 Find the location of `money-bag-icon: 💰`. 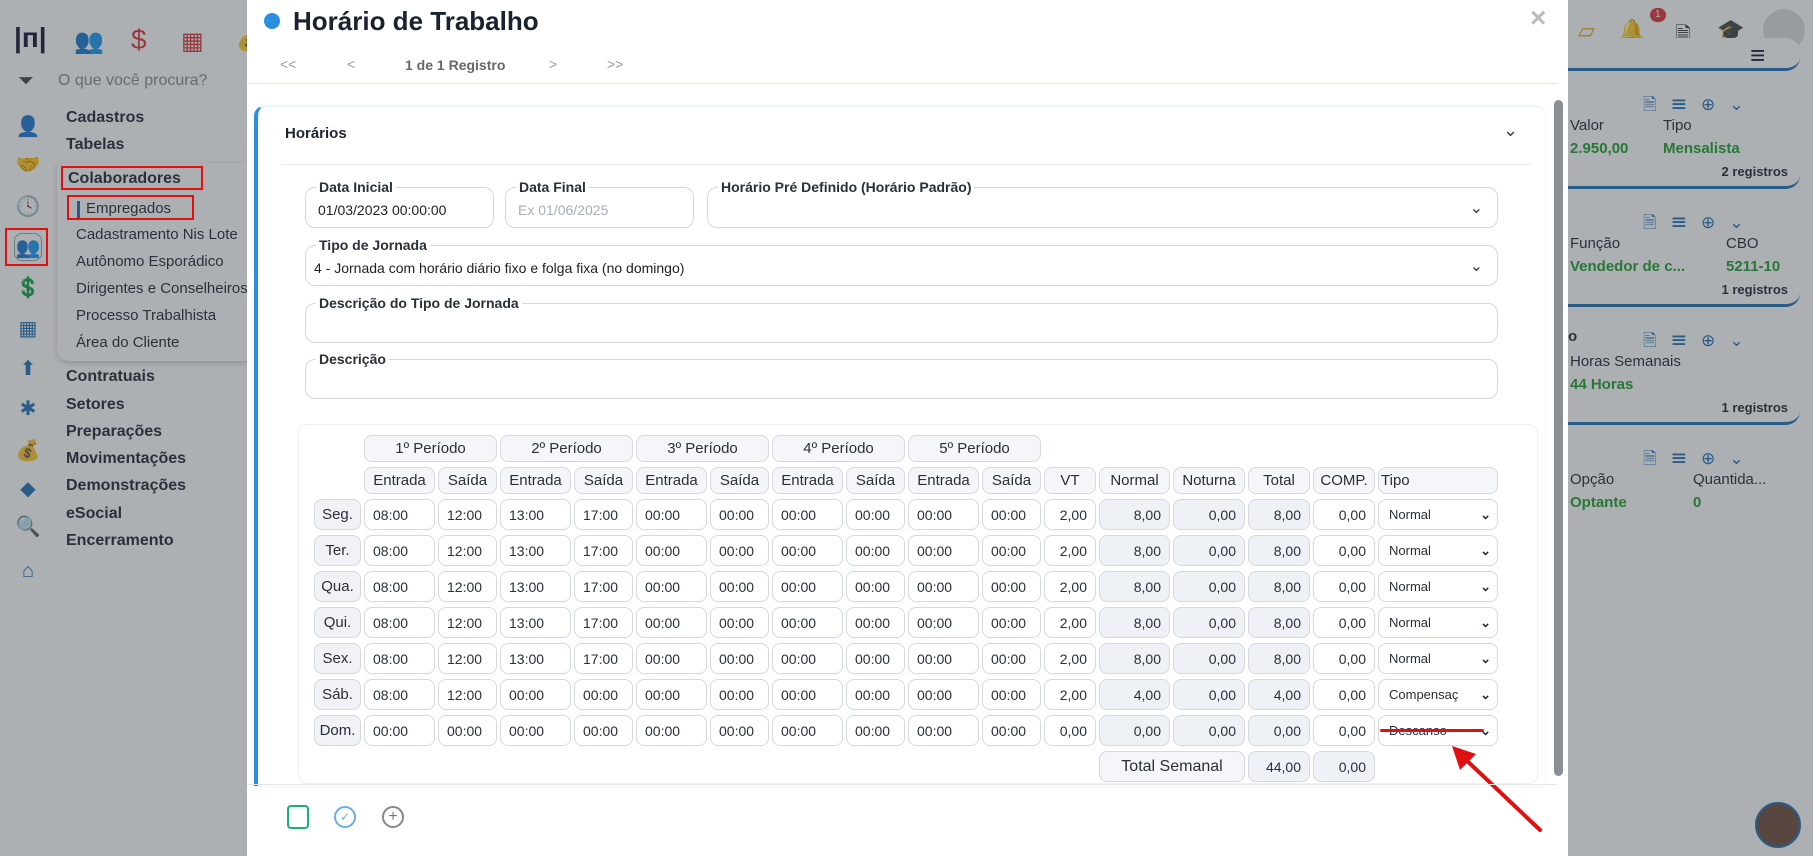

money-bag-icon: 💰 is located at coordinates (28, 450).